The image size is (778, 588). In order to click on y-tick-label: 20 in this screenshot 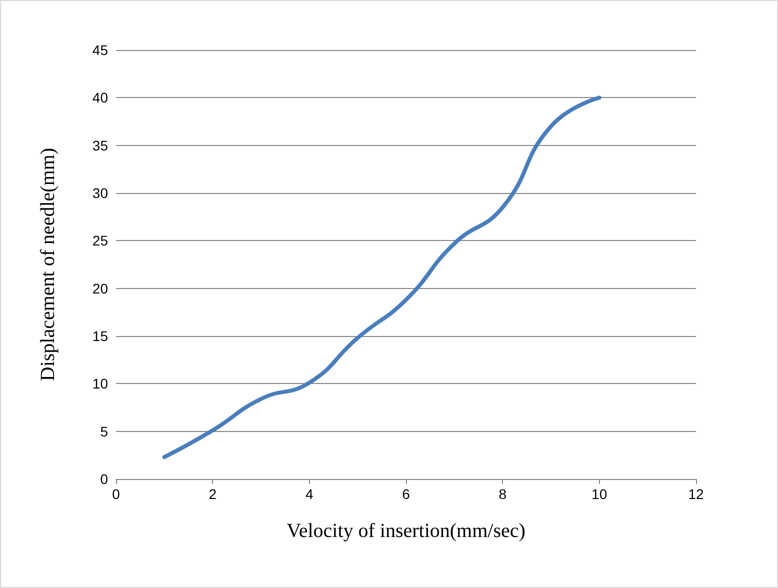, I will do `click(100, 288)`.